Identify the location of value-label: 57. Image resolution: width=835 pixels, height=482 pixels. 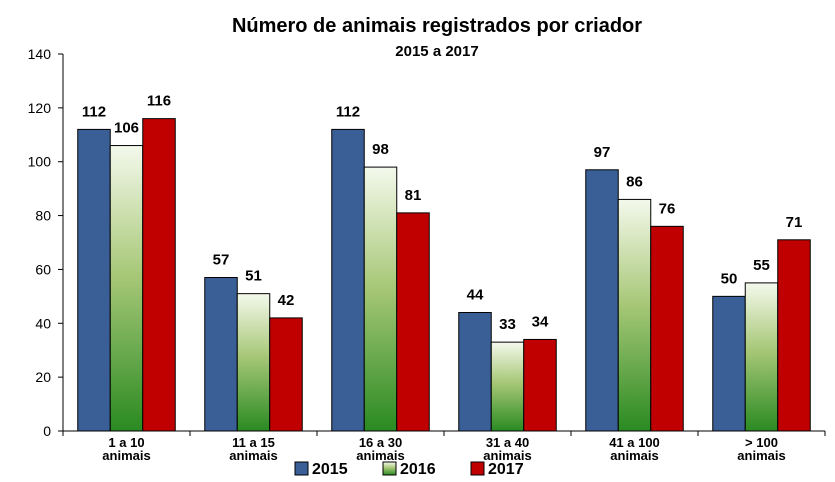
(221, 260).